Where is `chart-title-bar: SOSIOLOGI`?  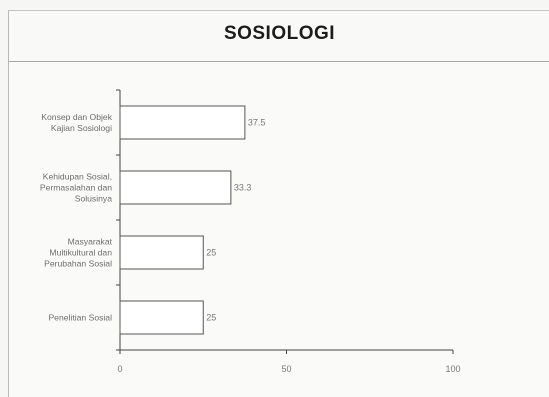 chart-title-bar: SOSIOLOGI is located at coordinates (279, 36).